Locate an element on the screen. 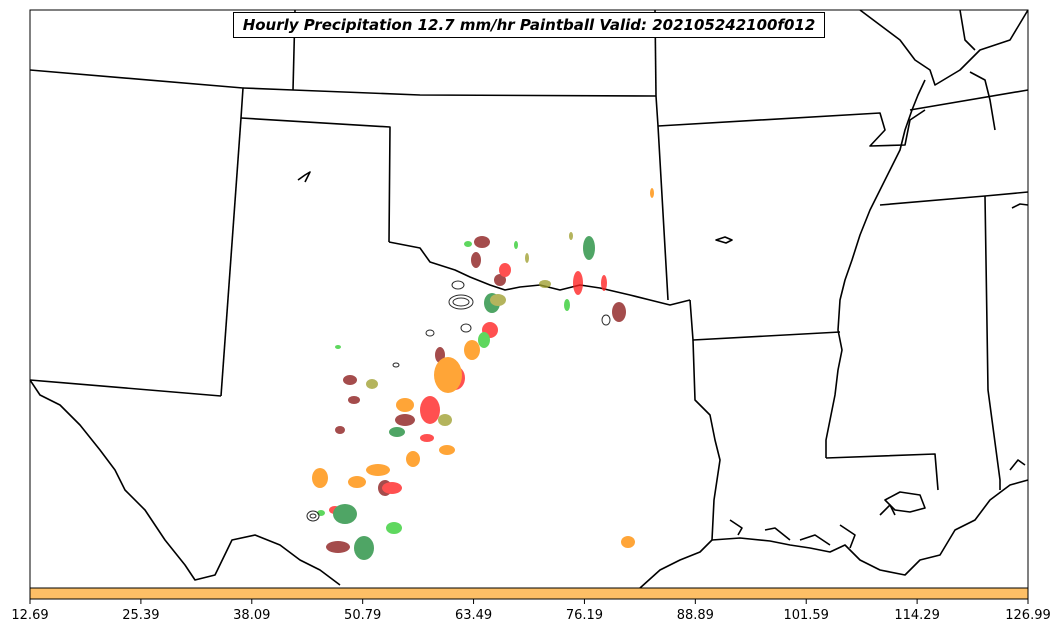  colorbar-tick-label: 25.39 is located at coordinates (141, 615).